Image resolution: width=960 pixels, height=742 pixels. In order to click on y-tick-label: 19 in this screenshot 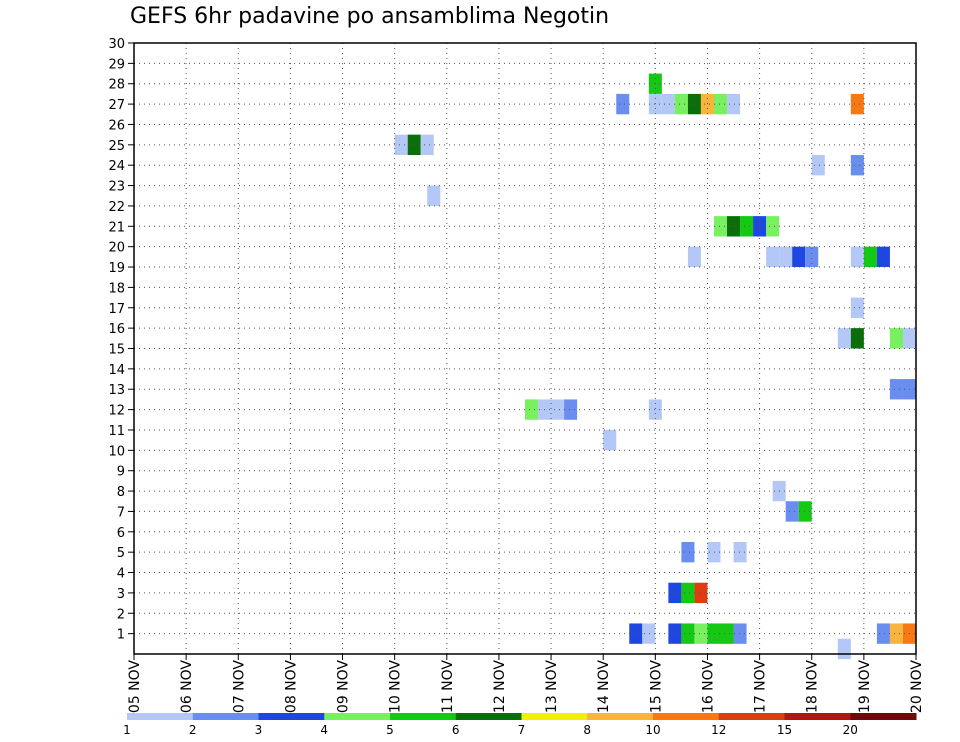, I will do `click(116, 268)`.